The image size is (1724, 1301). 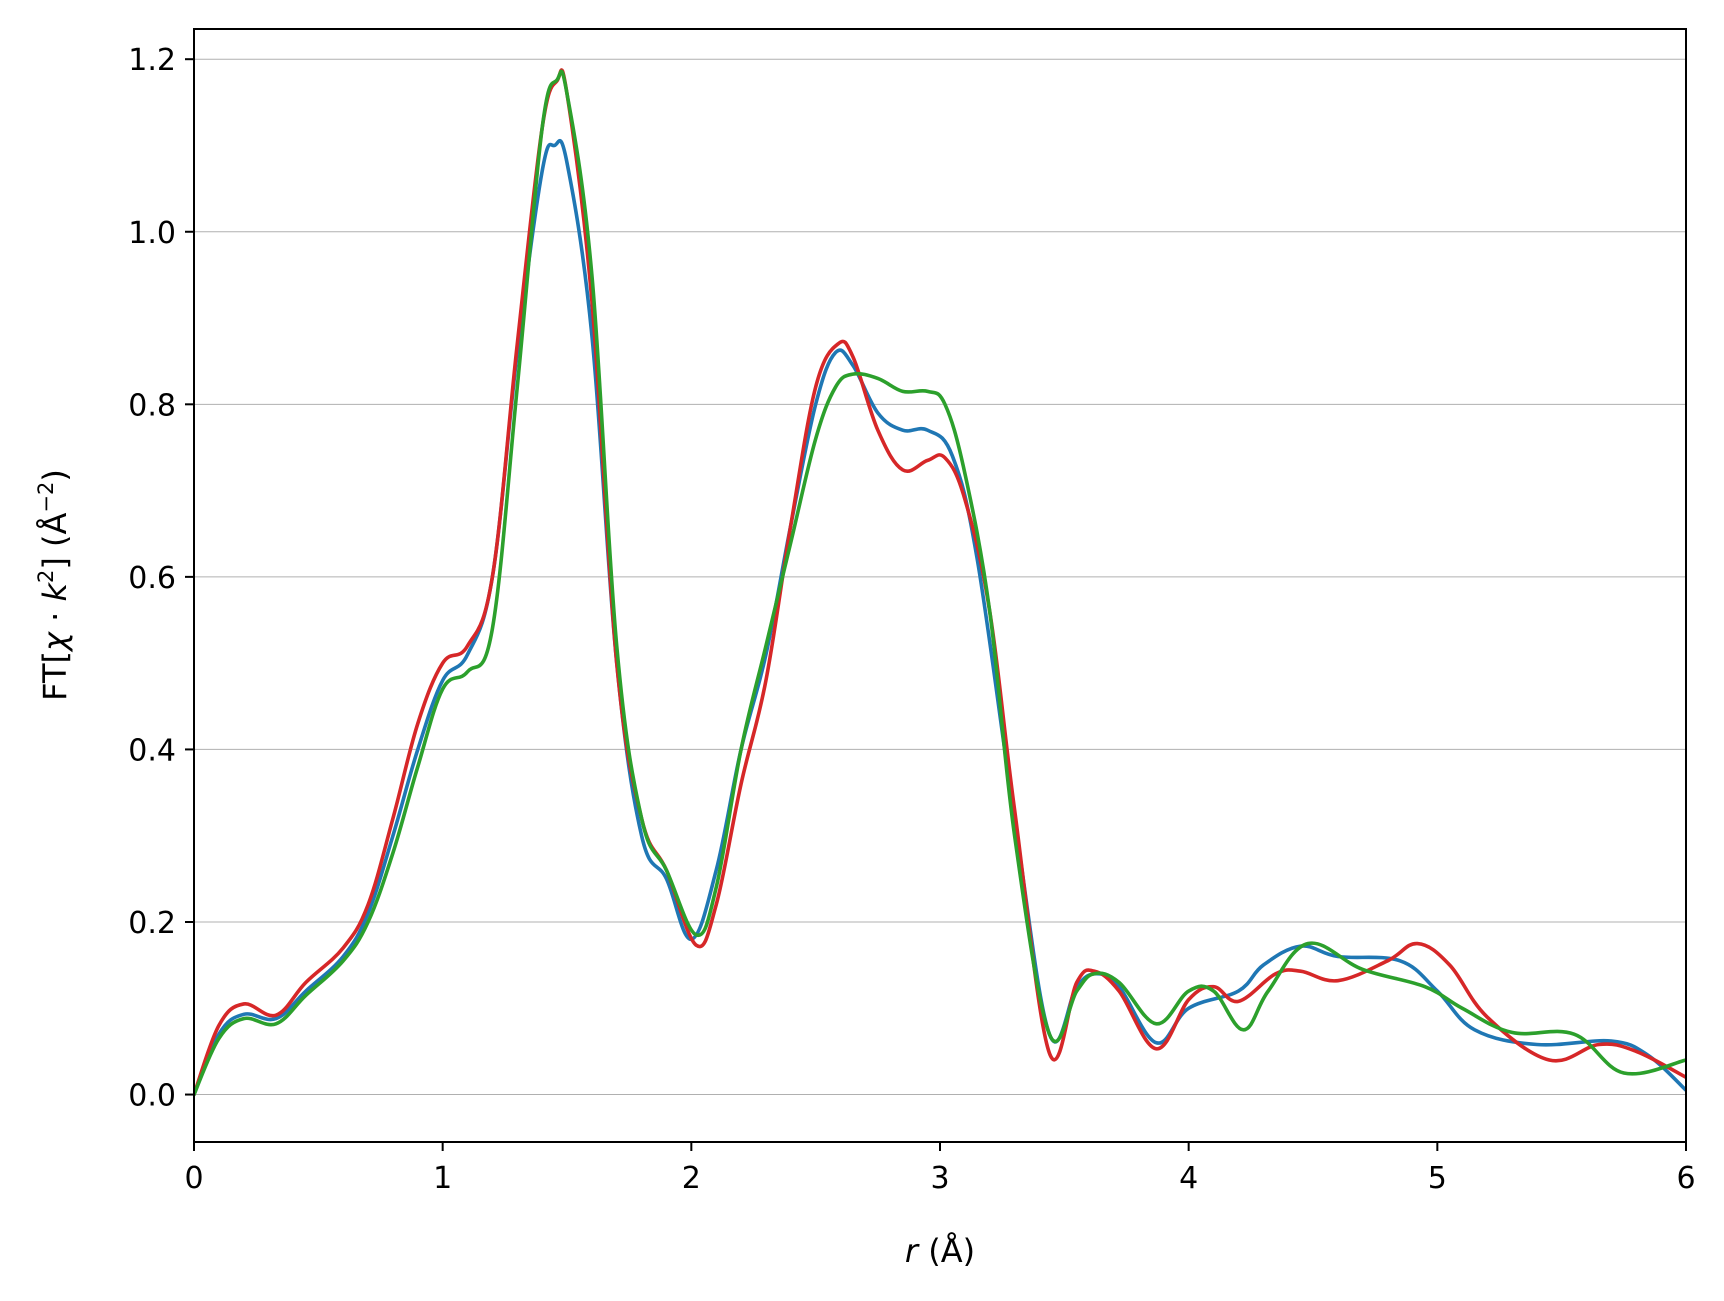 I want to click on x-tick-label: 4, so click(x=1188, y=1178).